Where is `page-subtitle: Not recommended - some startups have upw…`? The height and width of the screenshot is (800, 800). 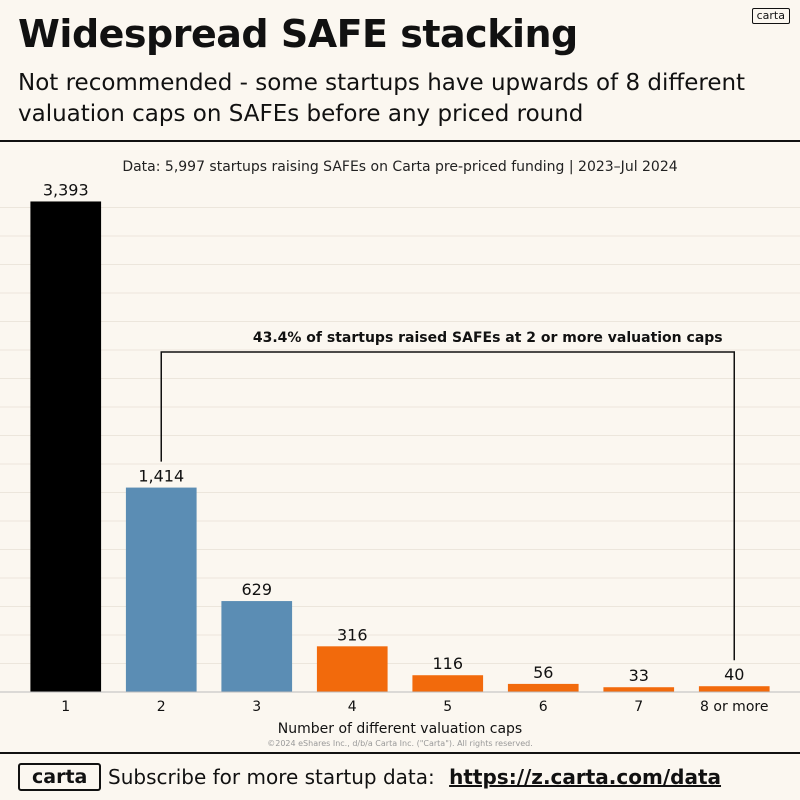 page-subtitle: Not recommended - some startups have upw… is located at coordinates (382, 98).